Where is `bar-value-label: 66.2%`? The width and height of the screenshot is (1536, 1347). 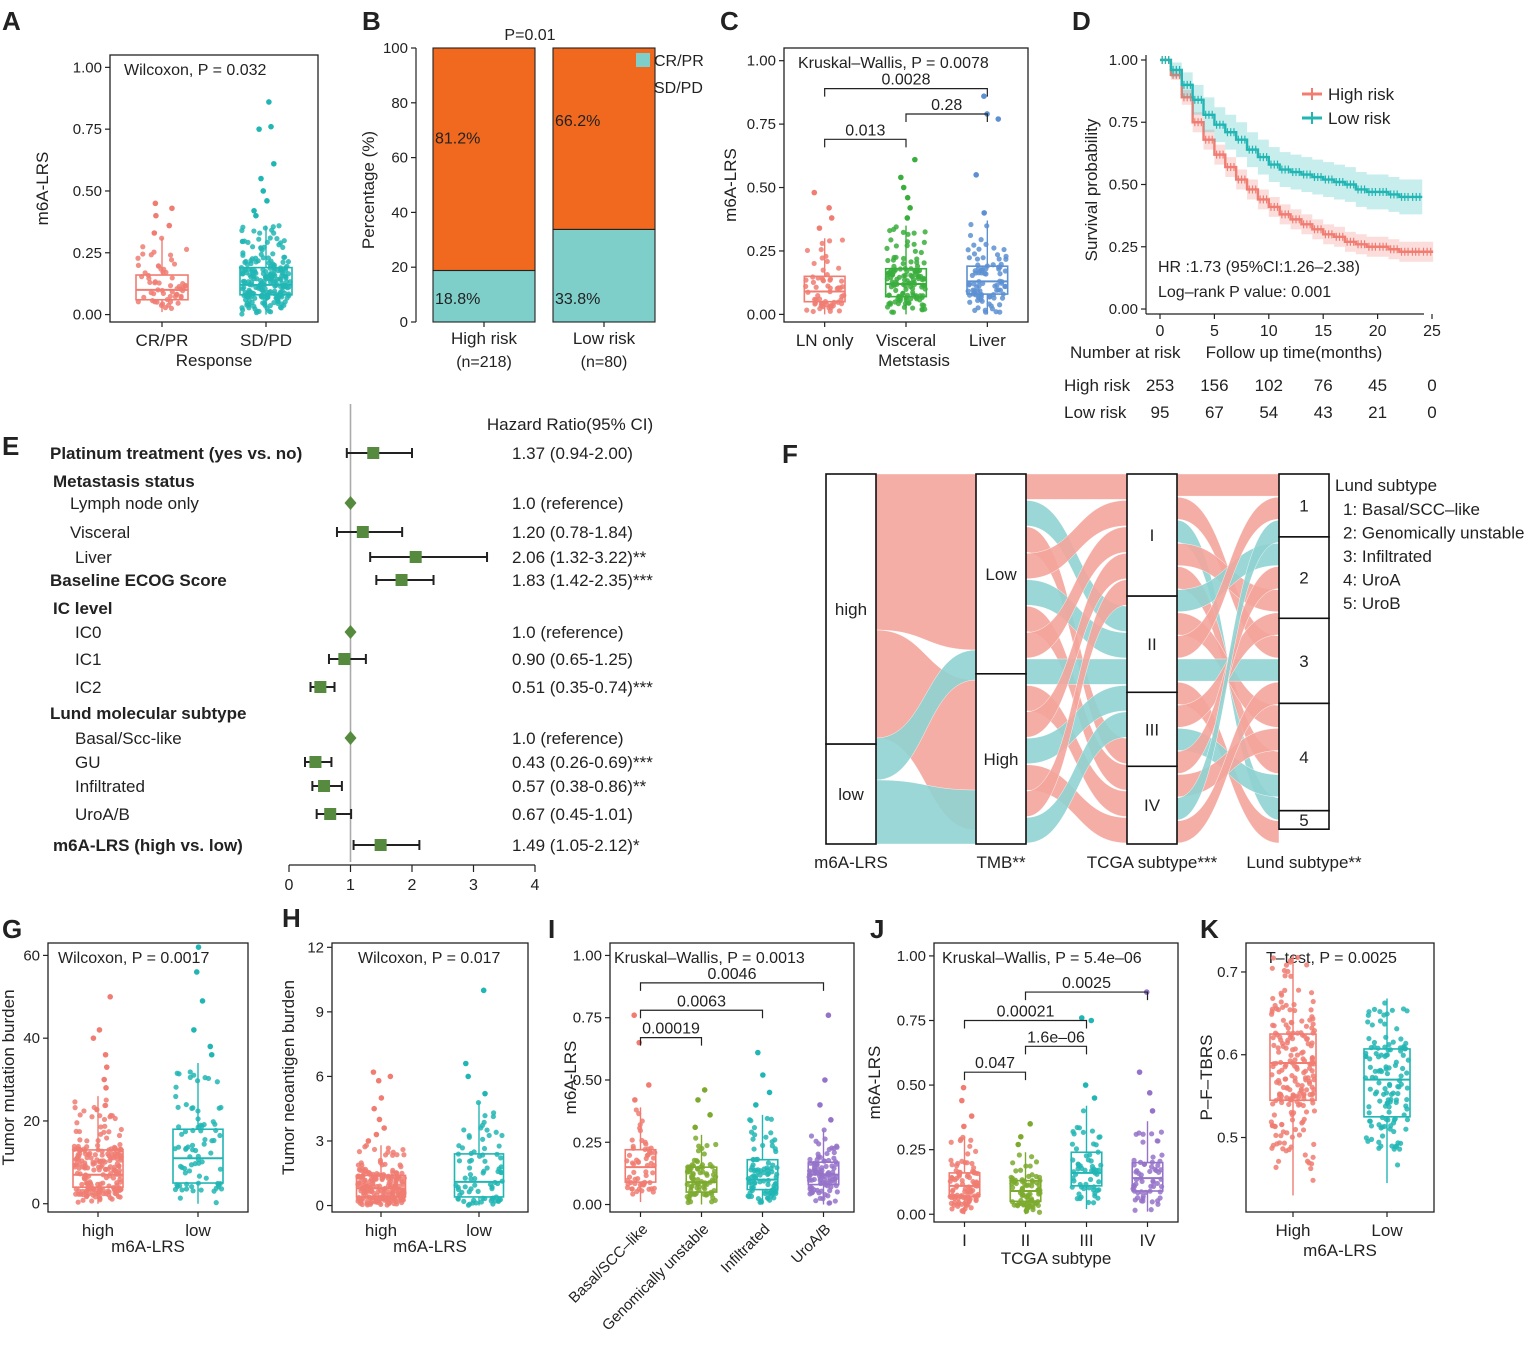 bar-value-label: 66.2% is located at coordinates (577, 121).